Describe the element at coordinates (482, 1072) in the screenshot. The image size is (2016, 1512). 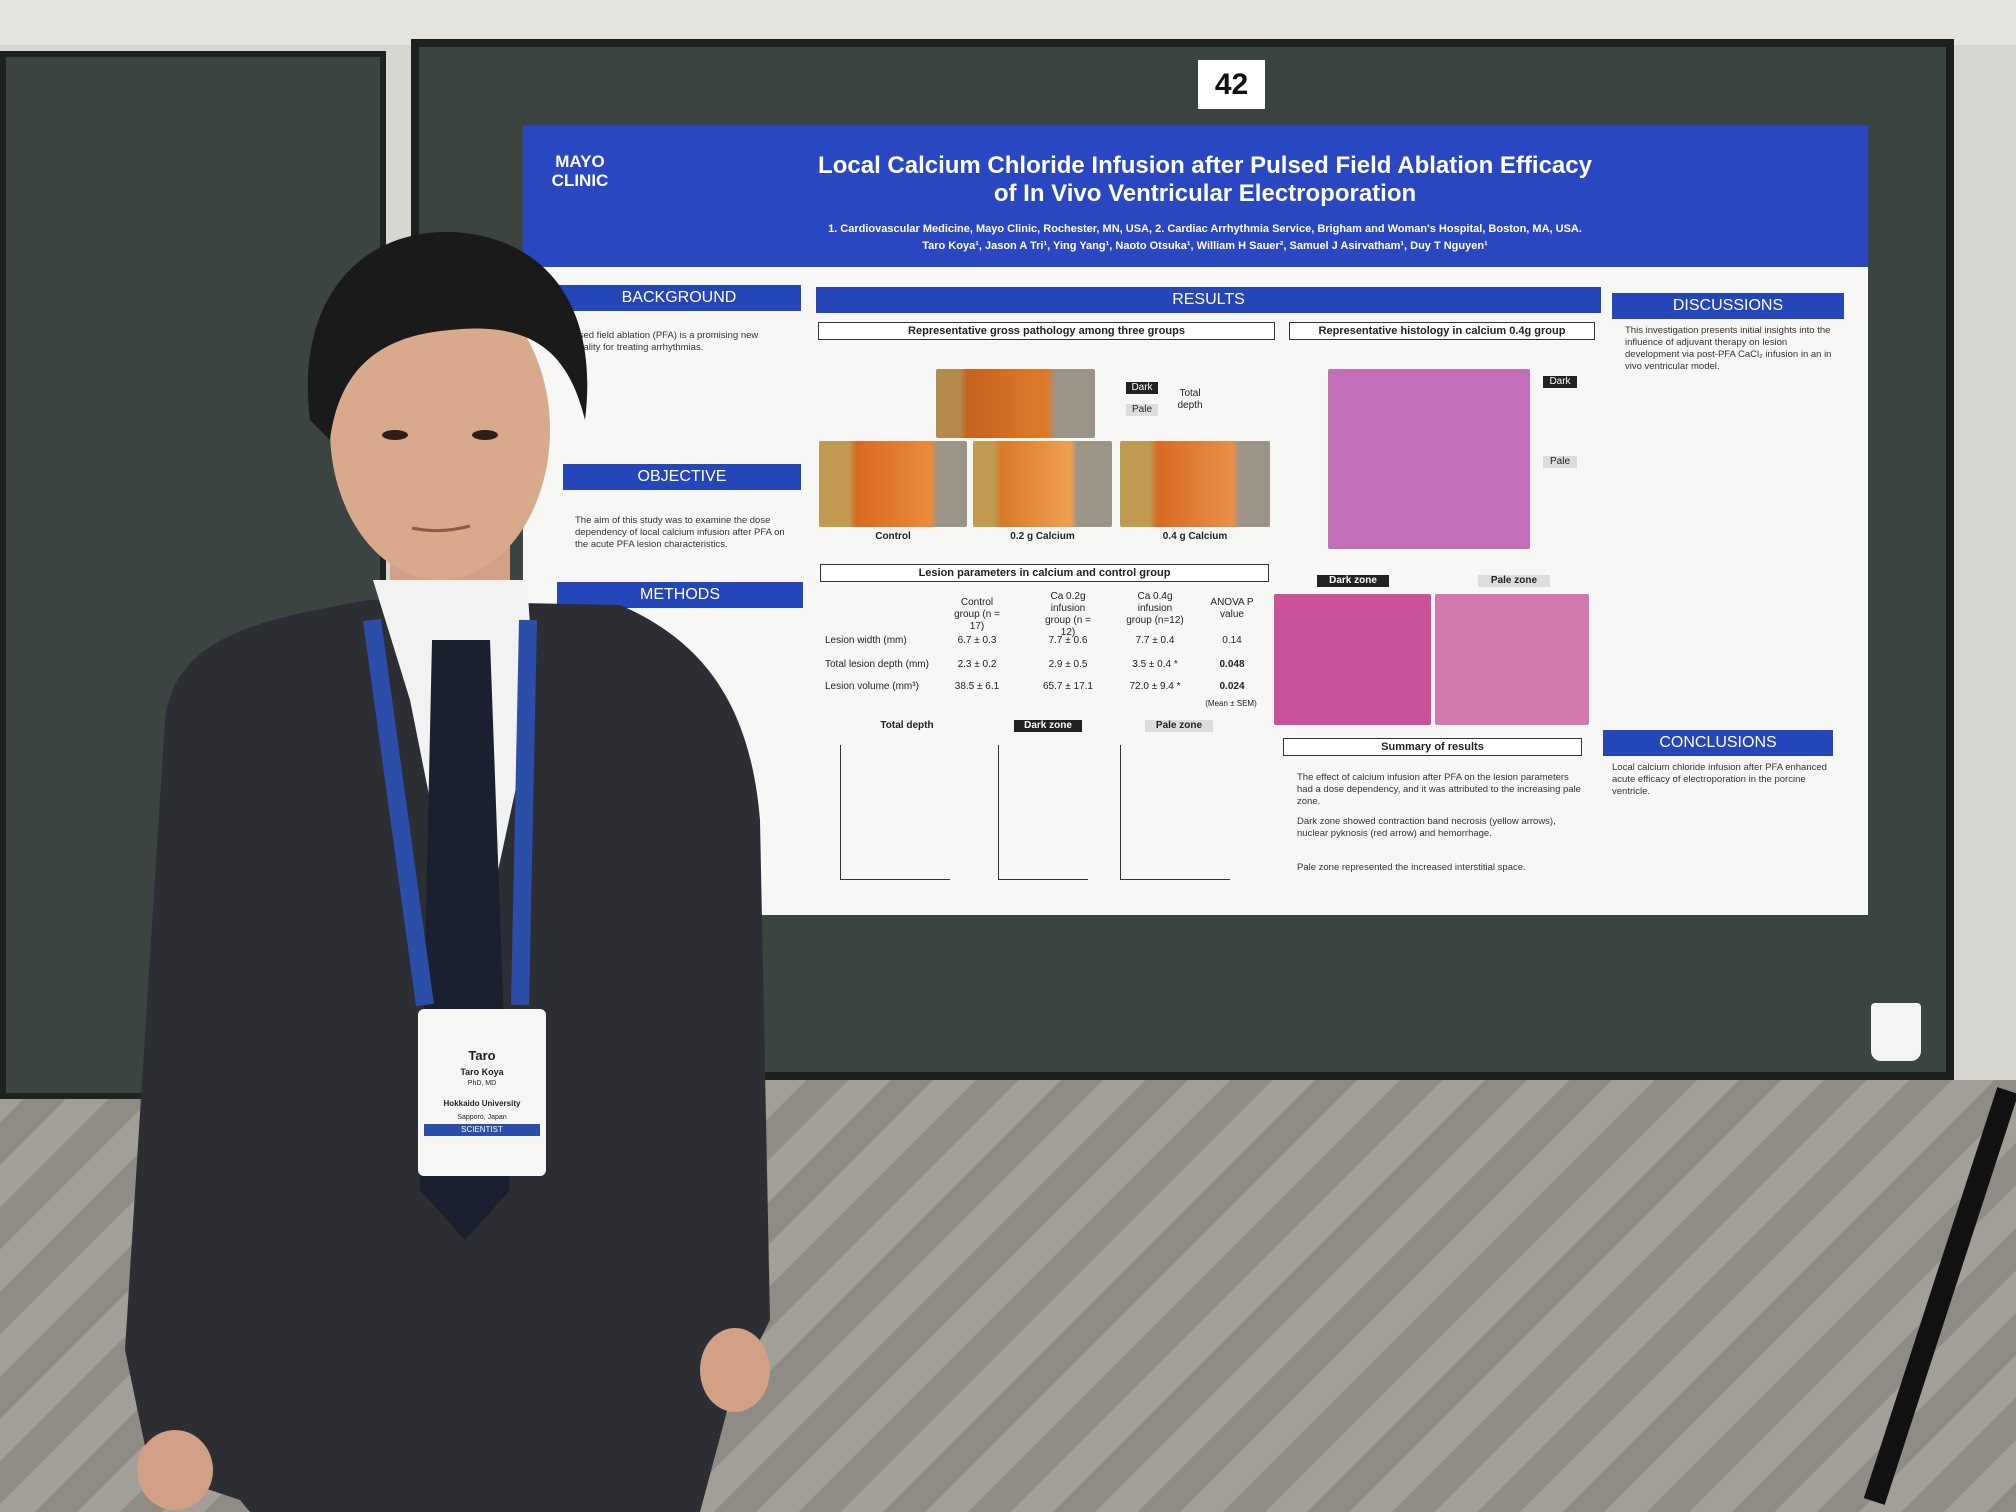
I see `badge-name: Taro Koya` at that location.